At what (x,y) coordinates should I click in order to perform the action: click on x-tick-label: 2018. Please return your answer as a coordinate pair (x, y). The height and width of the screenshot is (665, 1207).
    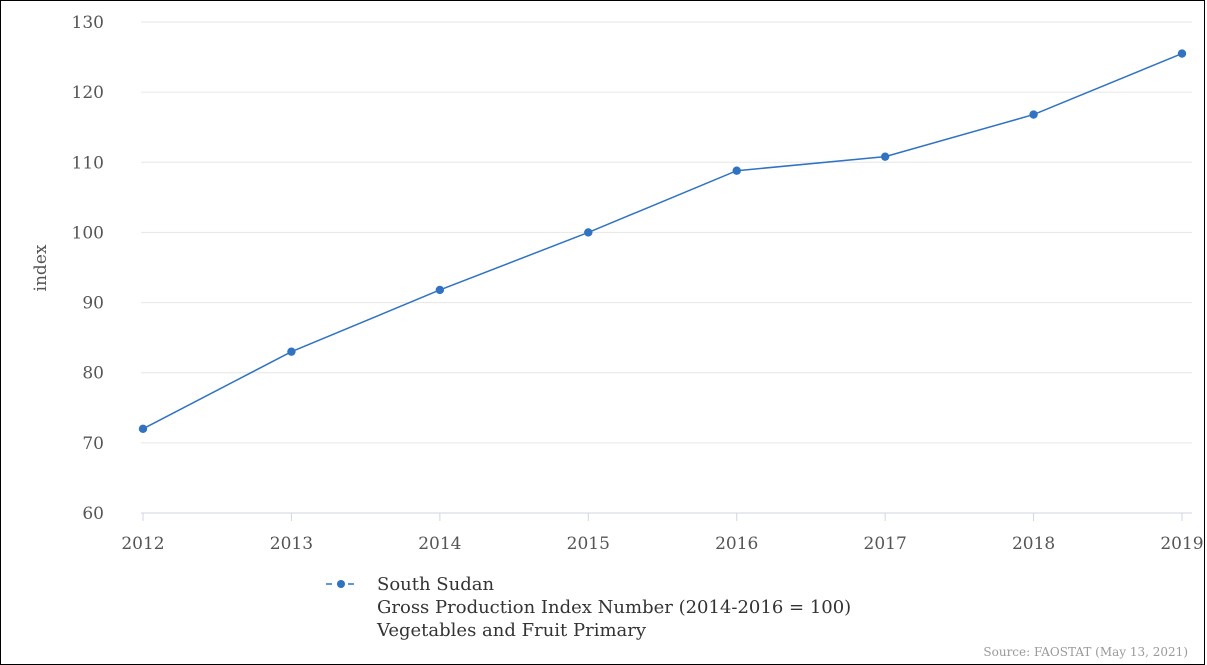
    Looking at the image, I should click on (1033, 544).